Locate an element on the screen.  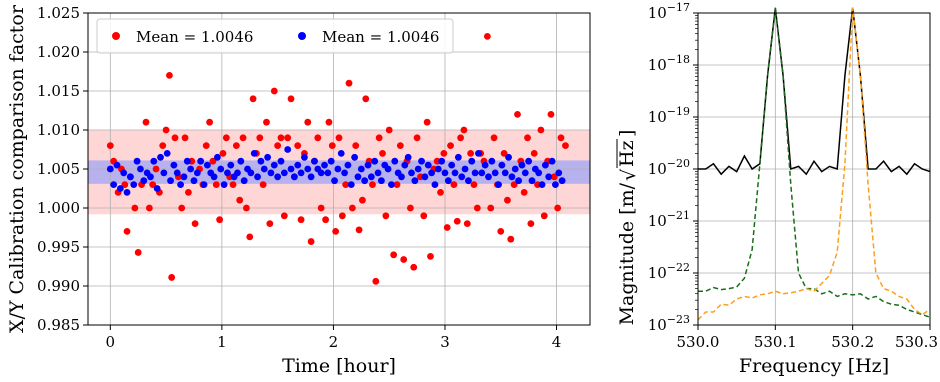
legend-marker-red is located at coordinates (116, 36).